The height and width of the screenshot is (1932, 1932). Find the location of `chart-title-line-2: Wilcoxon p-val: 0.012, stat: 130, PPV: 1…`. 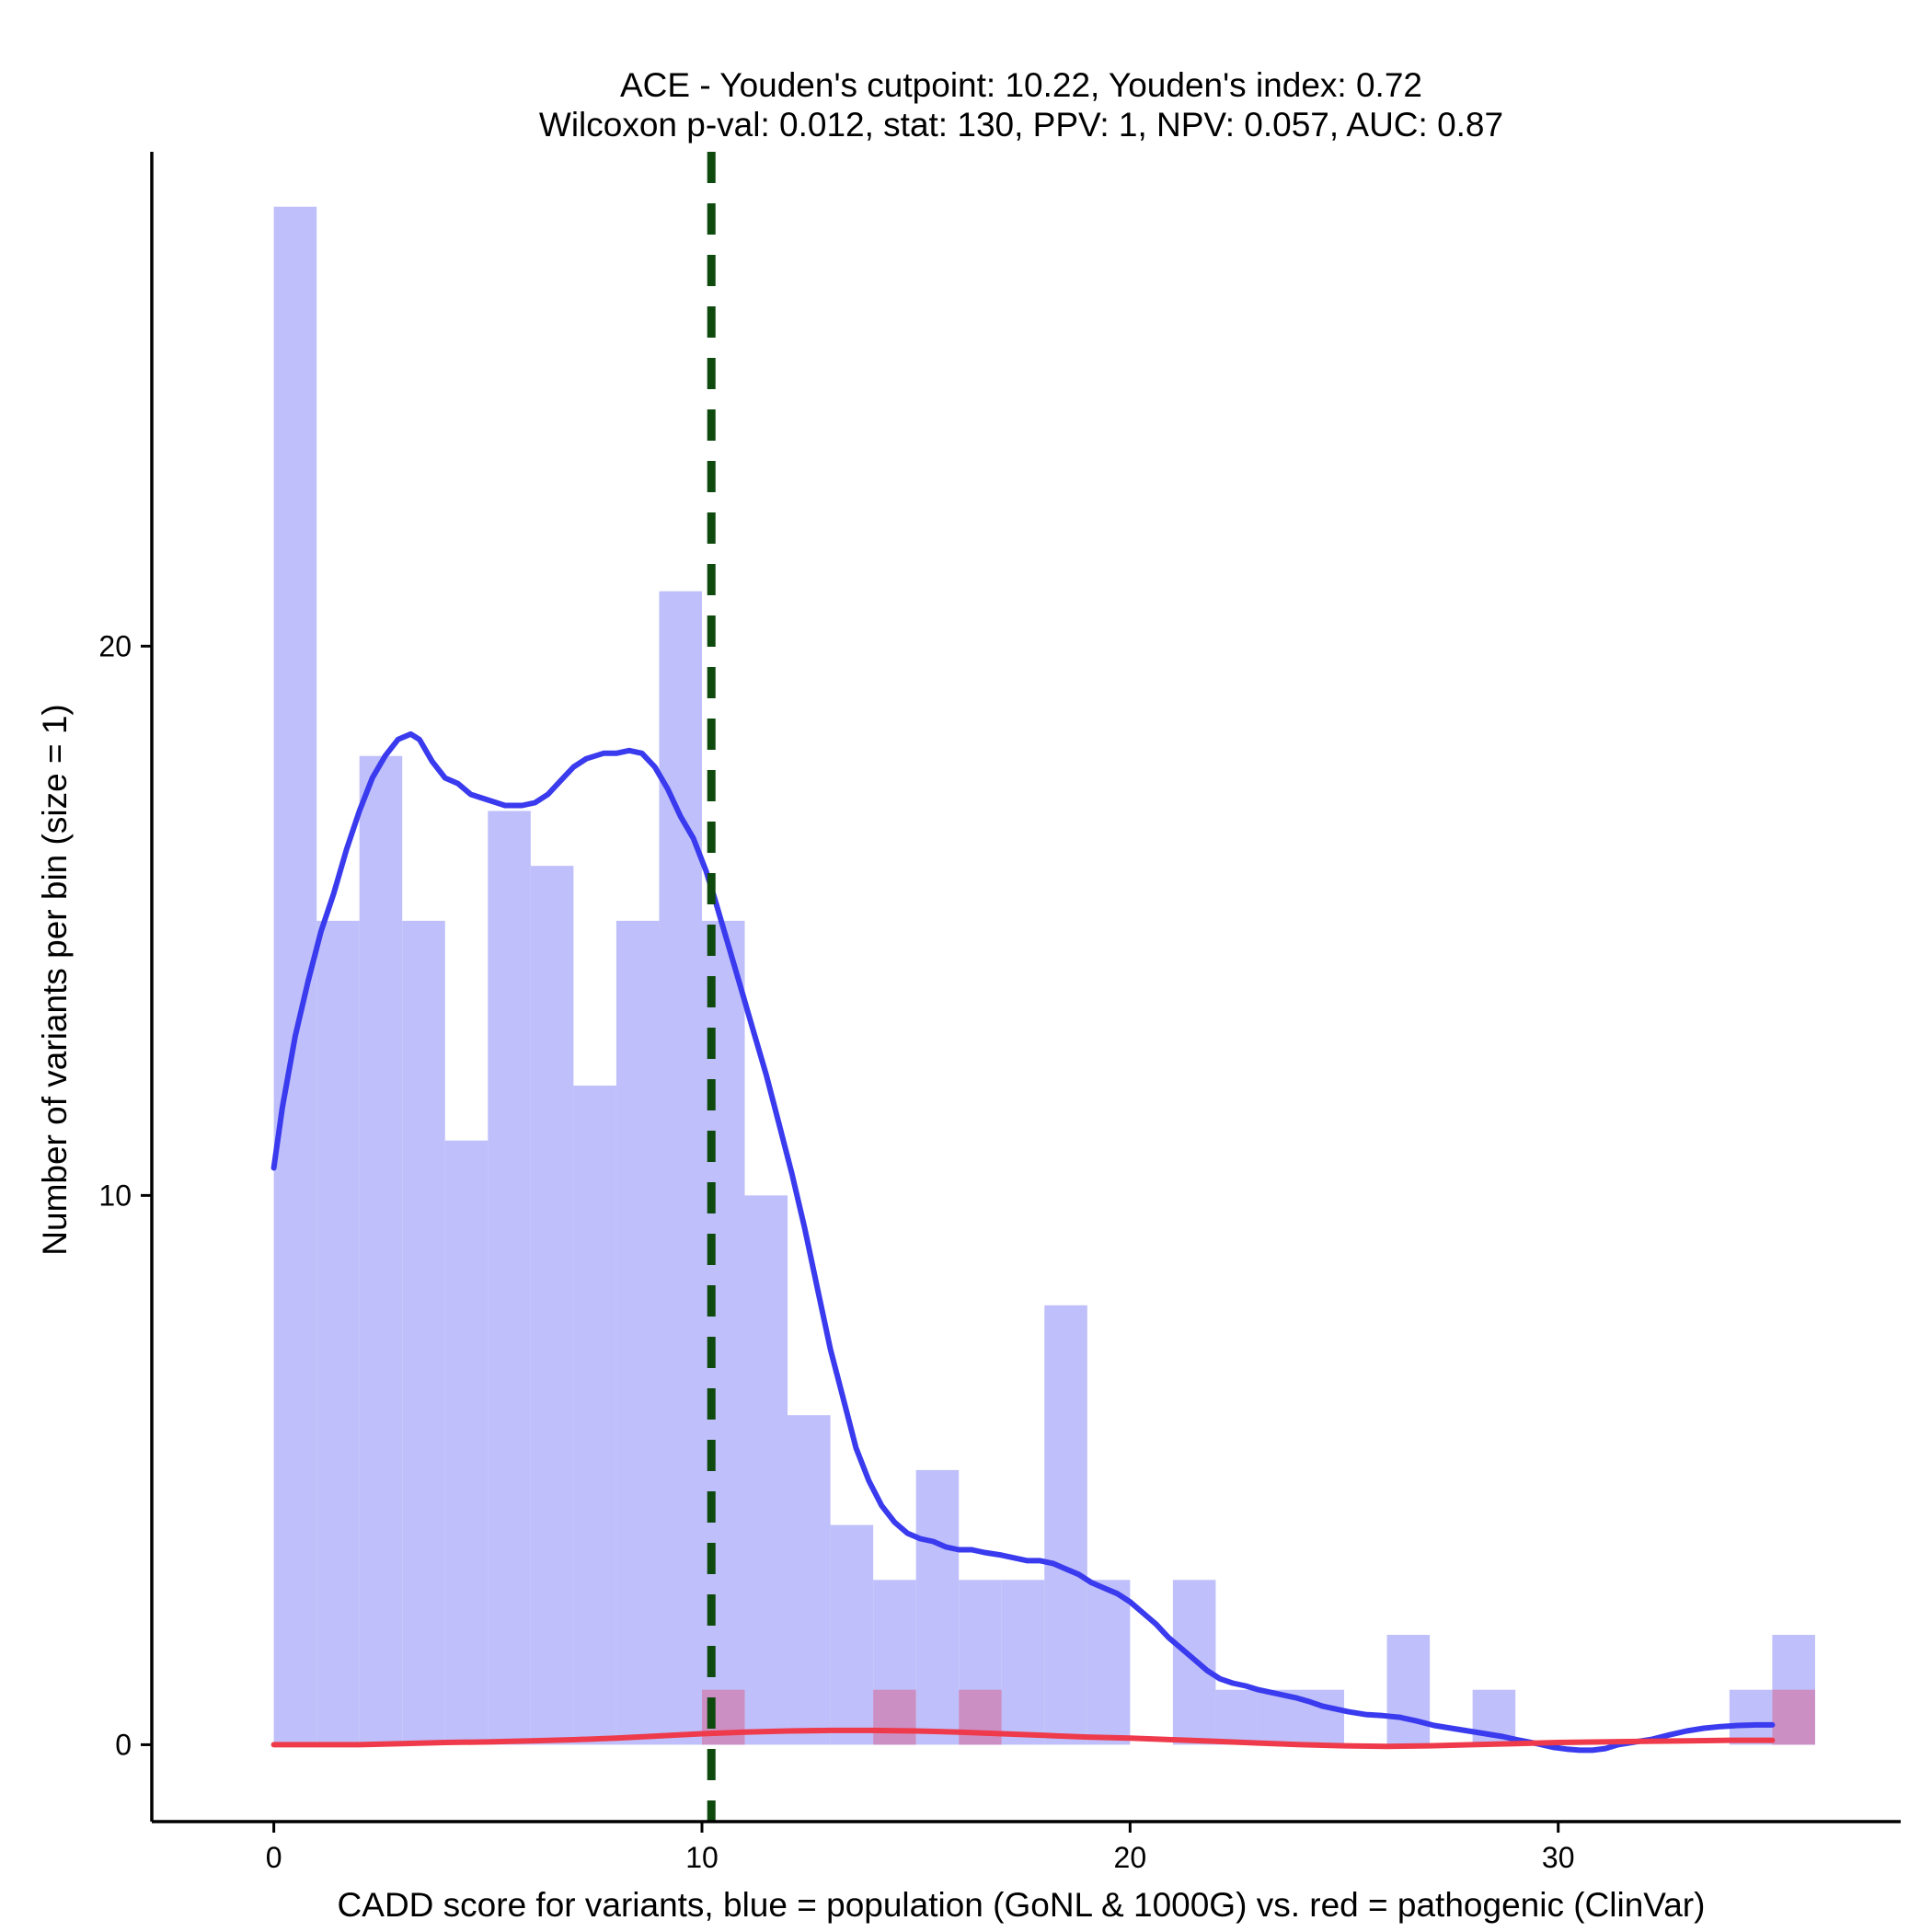

chart-title-line-2: Wilcoxon p-val: 0.012, stat: 130, PPV: 1… is located at coordinates (1021, 125).